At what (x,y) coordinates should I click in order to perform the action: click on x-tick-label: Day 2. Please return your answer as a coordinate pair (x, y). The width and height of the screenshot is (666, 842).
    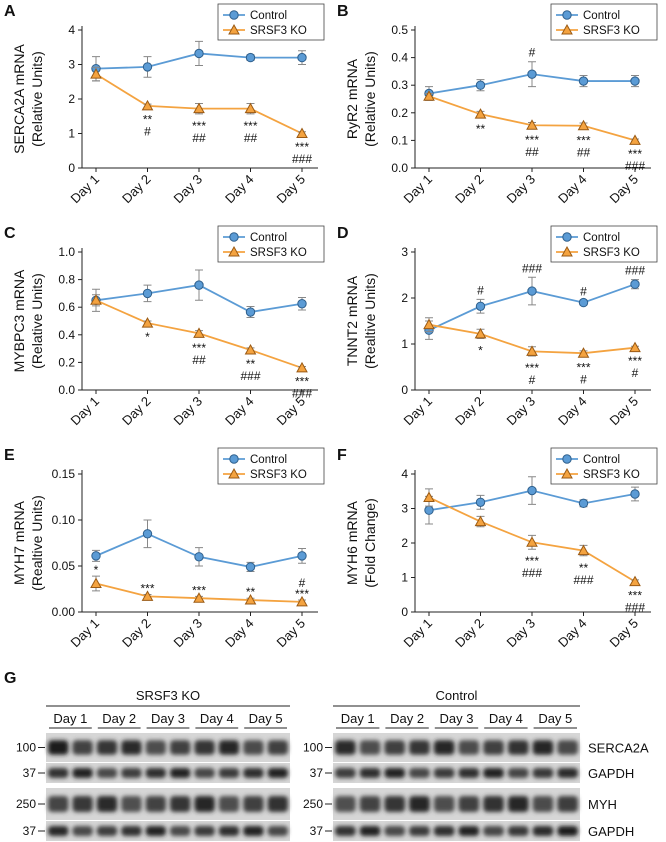
    Looking at the image, I should click on (136, 411).